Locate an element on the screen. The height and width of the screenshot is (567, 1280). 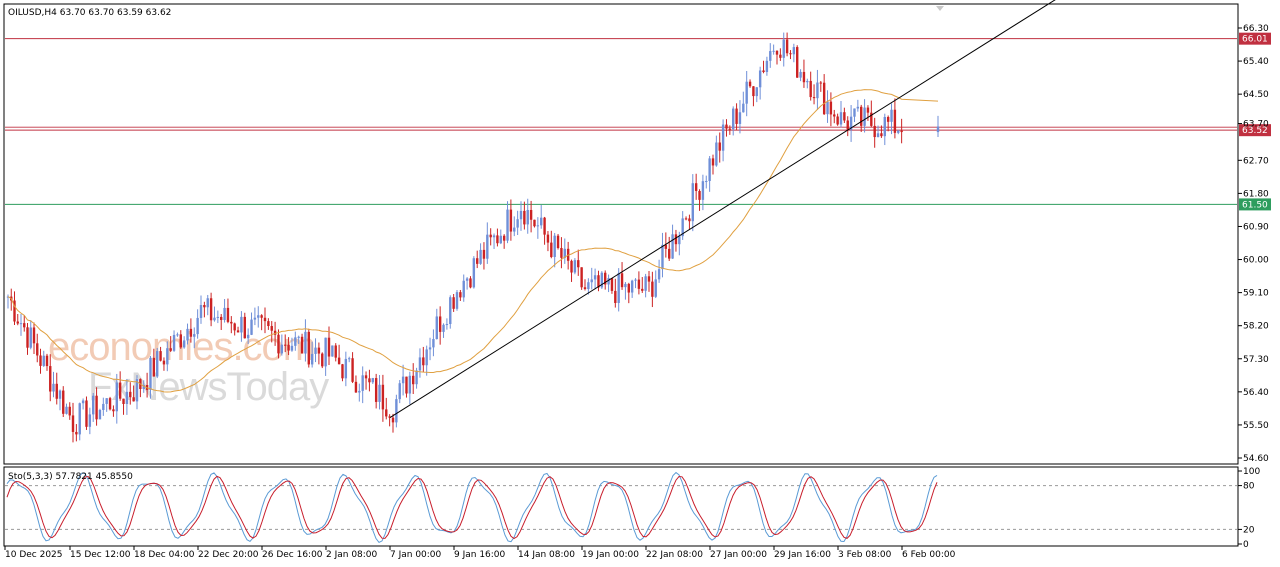
level-tag-label: 61.50 is located at coordinates (1255, 205).